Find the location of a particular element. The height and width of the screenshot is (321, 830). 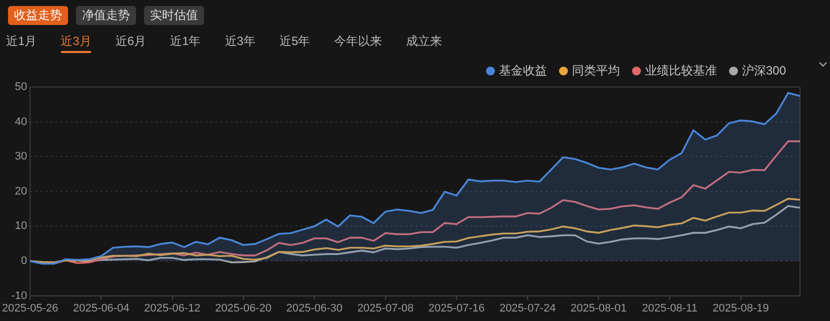

text: 近3年 is located at coordinates (240, 41).